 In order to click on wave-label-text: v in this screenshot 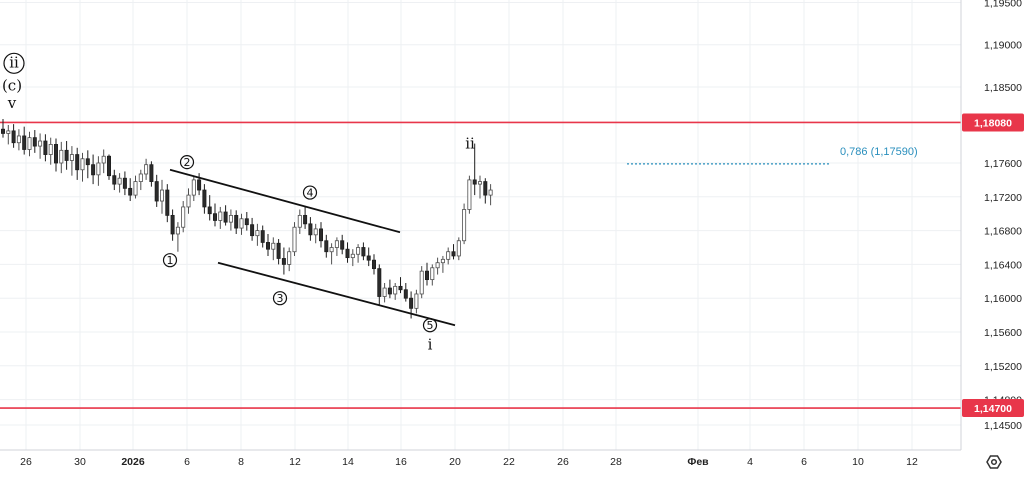, I will do `click(12, 103)`.